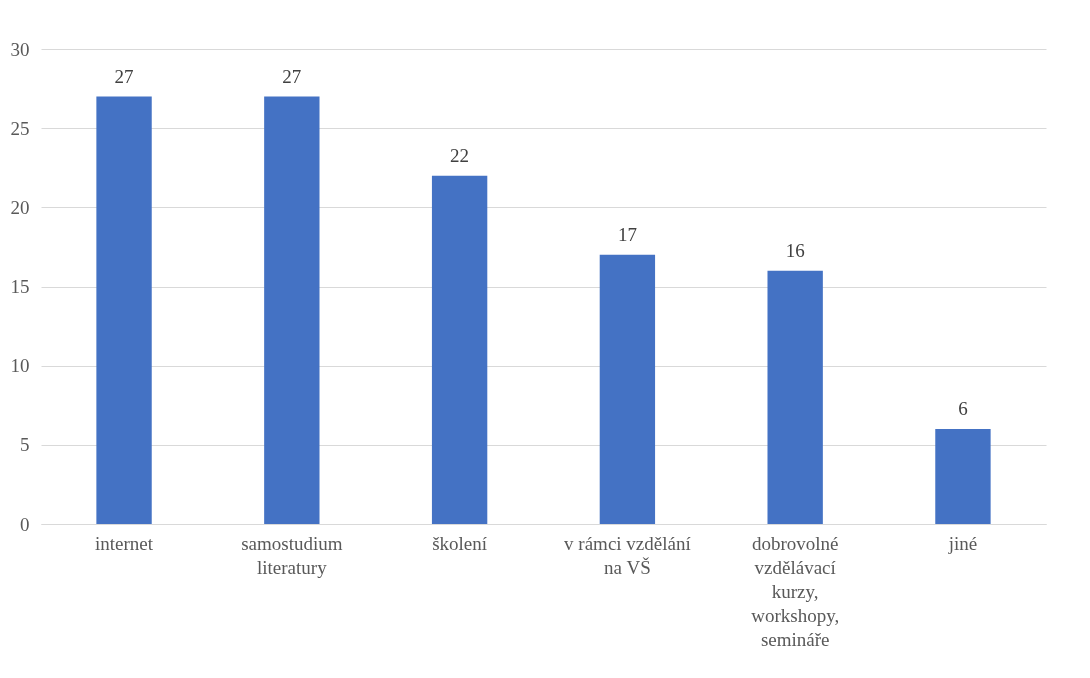 This screenshot has height=678, width=1090. What do you see at coordinates (25, 445) in the screenshot?
I see `y-tick-label: 5` at bounding box center [25, 445].